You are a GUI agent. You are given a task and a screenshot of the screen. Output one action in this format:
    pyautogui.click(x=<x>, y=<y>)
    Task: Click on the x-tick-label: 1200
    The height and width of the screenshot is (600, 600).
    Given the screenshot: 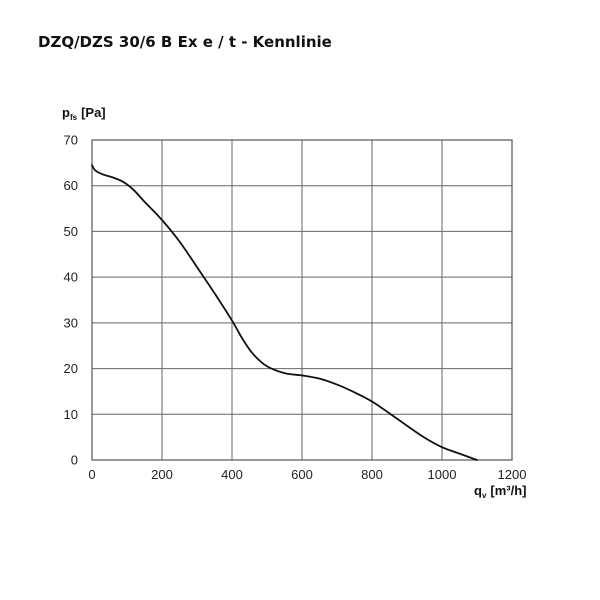 What is the action you would take?
    pyautogui.click(x=512, y=474)
    